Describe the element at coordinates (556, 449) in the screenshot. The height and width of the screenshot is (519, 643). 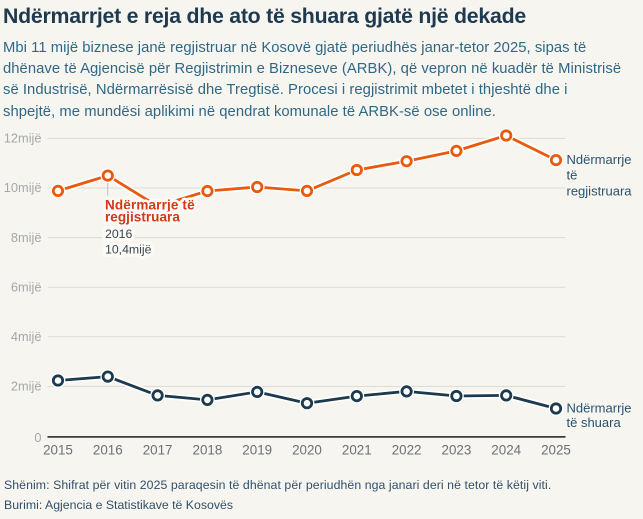
I see `svg-text: 2025` at that location.